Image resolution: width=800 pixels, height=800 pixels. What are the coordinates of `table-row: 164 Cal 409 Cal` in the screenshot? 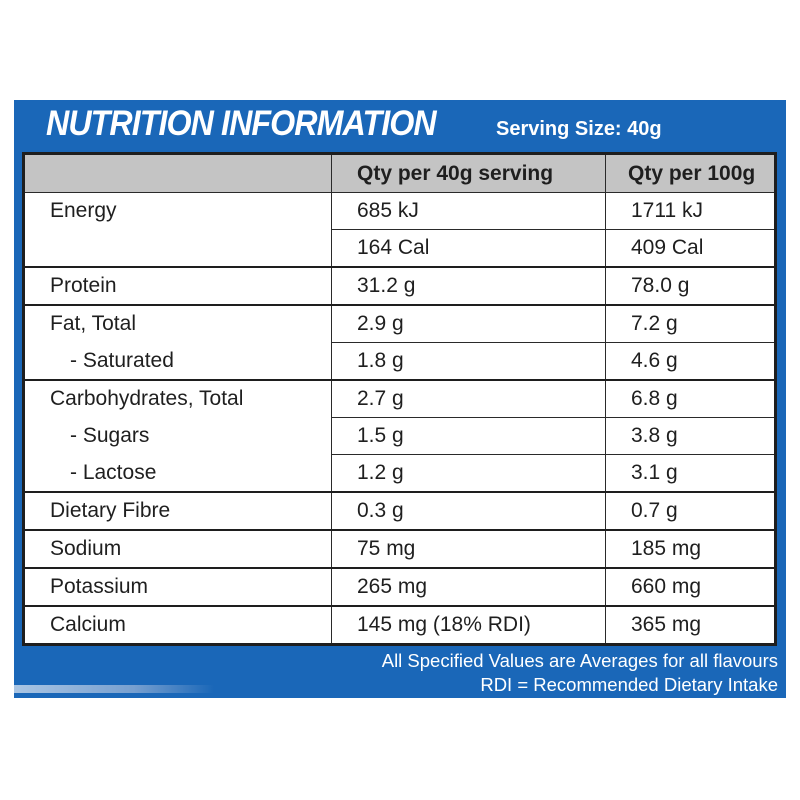 It's located at (399, 248).